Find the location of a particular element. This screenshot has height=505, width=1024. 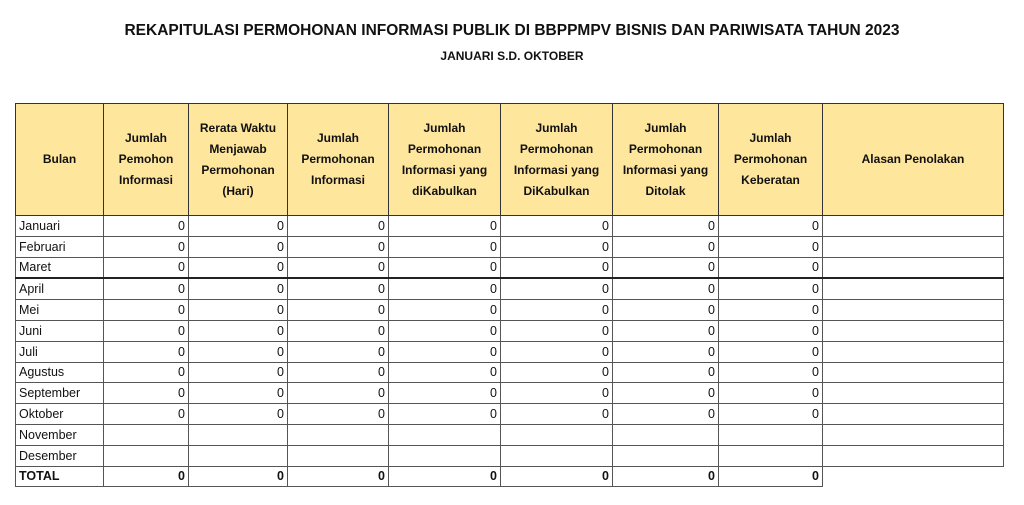

month-cell: Agustus is located at coordinates (59, 372).